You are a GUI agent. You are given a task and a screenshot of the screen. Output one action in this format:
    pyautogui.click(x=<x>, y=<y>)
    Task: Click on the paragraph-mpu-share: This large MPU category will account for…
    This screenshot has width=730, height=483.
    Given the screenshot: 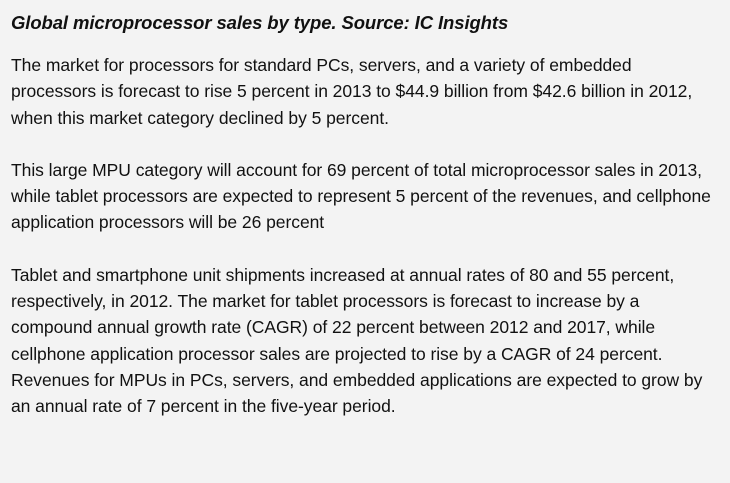 What is the action you would take?
    pyautogui.click(x=361, y=196)
    